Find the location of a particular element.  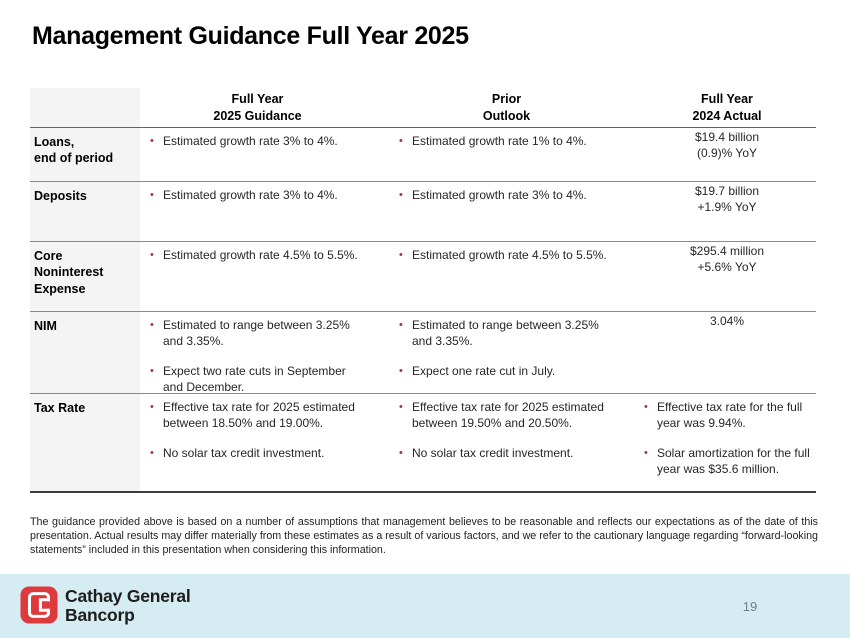

column-header-2024-actual: Full Year 2024 Actual is located at coordinates (727, 107).